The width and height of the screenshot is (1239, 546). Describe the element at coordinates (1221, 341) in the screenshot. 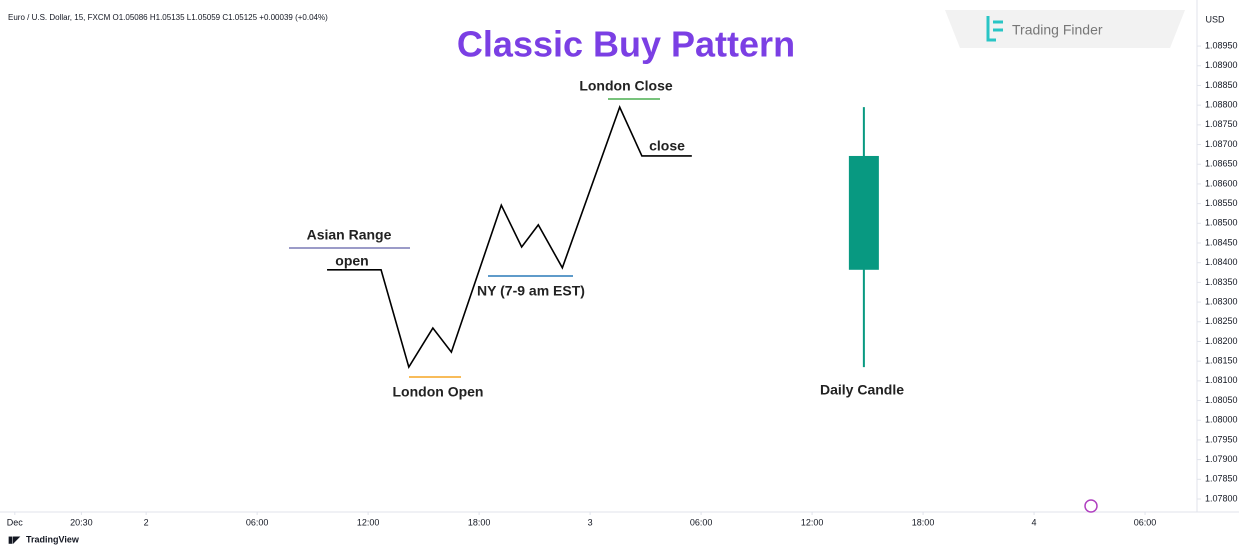

I see `y-tick-label: 1.08200` at that location.